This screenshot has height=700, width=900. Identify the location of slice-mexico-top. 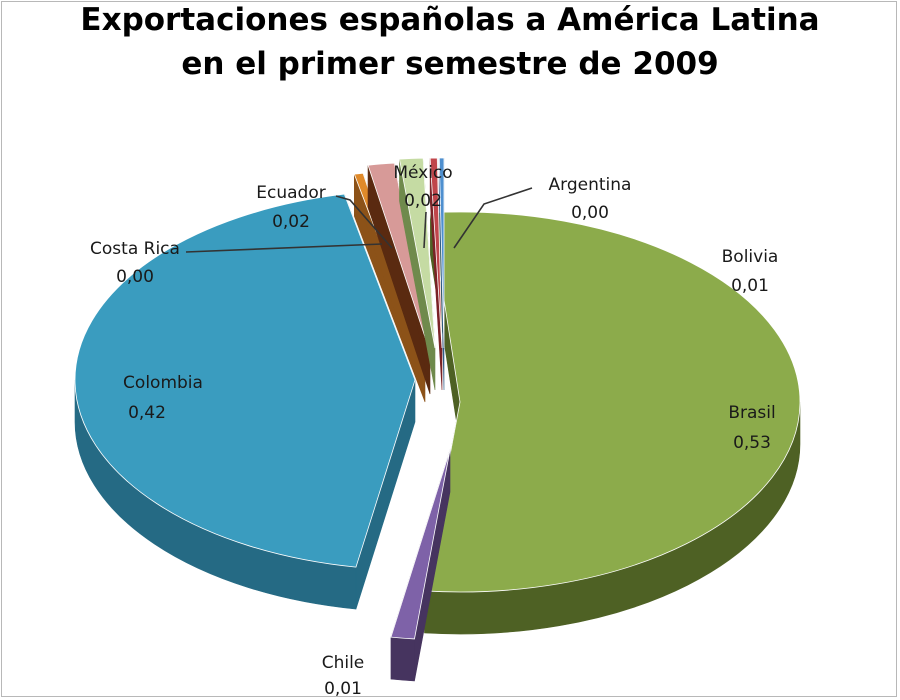
(417, 253).